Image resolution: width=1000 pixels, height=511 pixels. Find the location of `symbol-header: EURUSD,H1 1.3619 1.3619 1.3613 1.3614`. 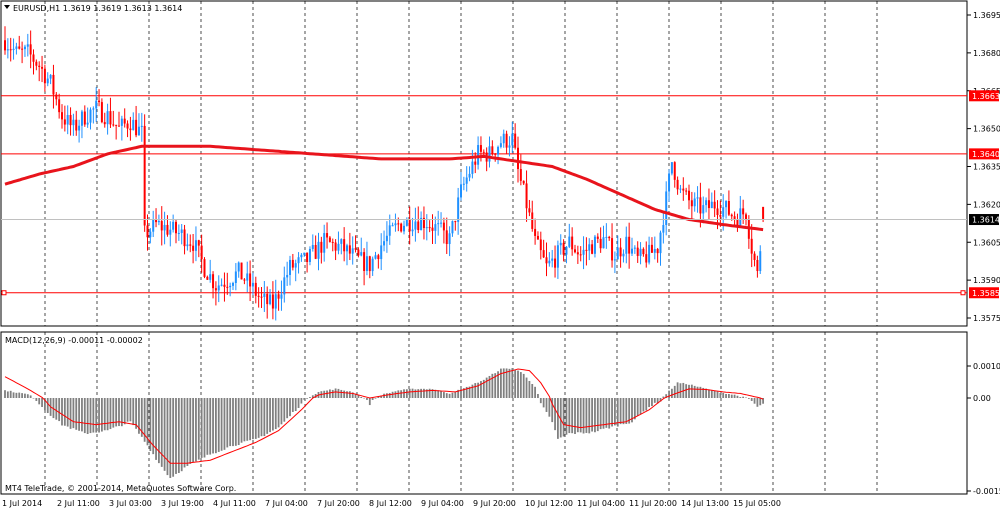

symbol-header: EURUSD,H1 1.3619 1.3619 1.3613 1.3614 is located at coordinates (97, 8).